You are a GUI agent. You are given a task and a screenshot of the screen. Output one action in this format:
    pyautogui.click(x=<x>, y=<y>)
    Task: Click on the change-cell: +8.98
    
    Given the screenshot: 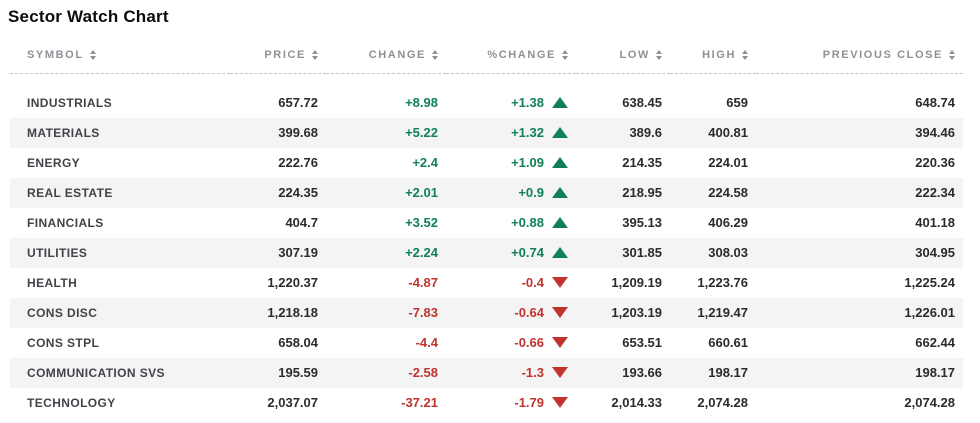 What is the action you would take?
    pyautogui.click(x=421, y=102)
    